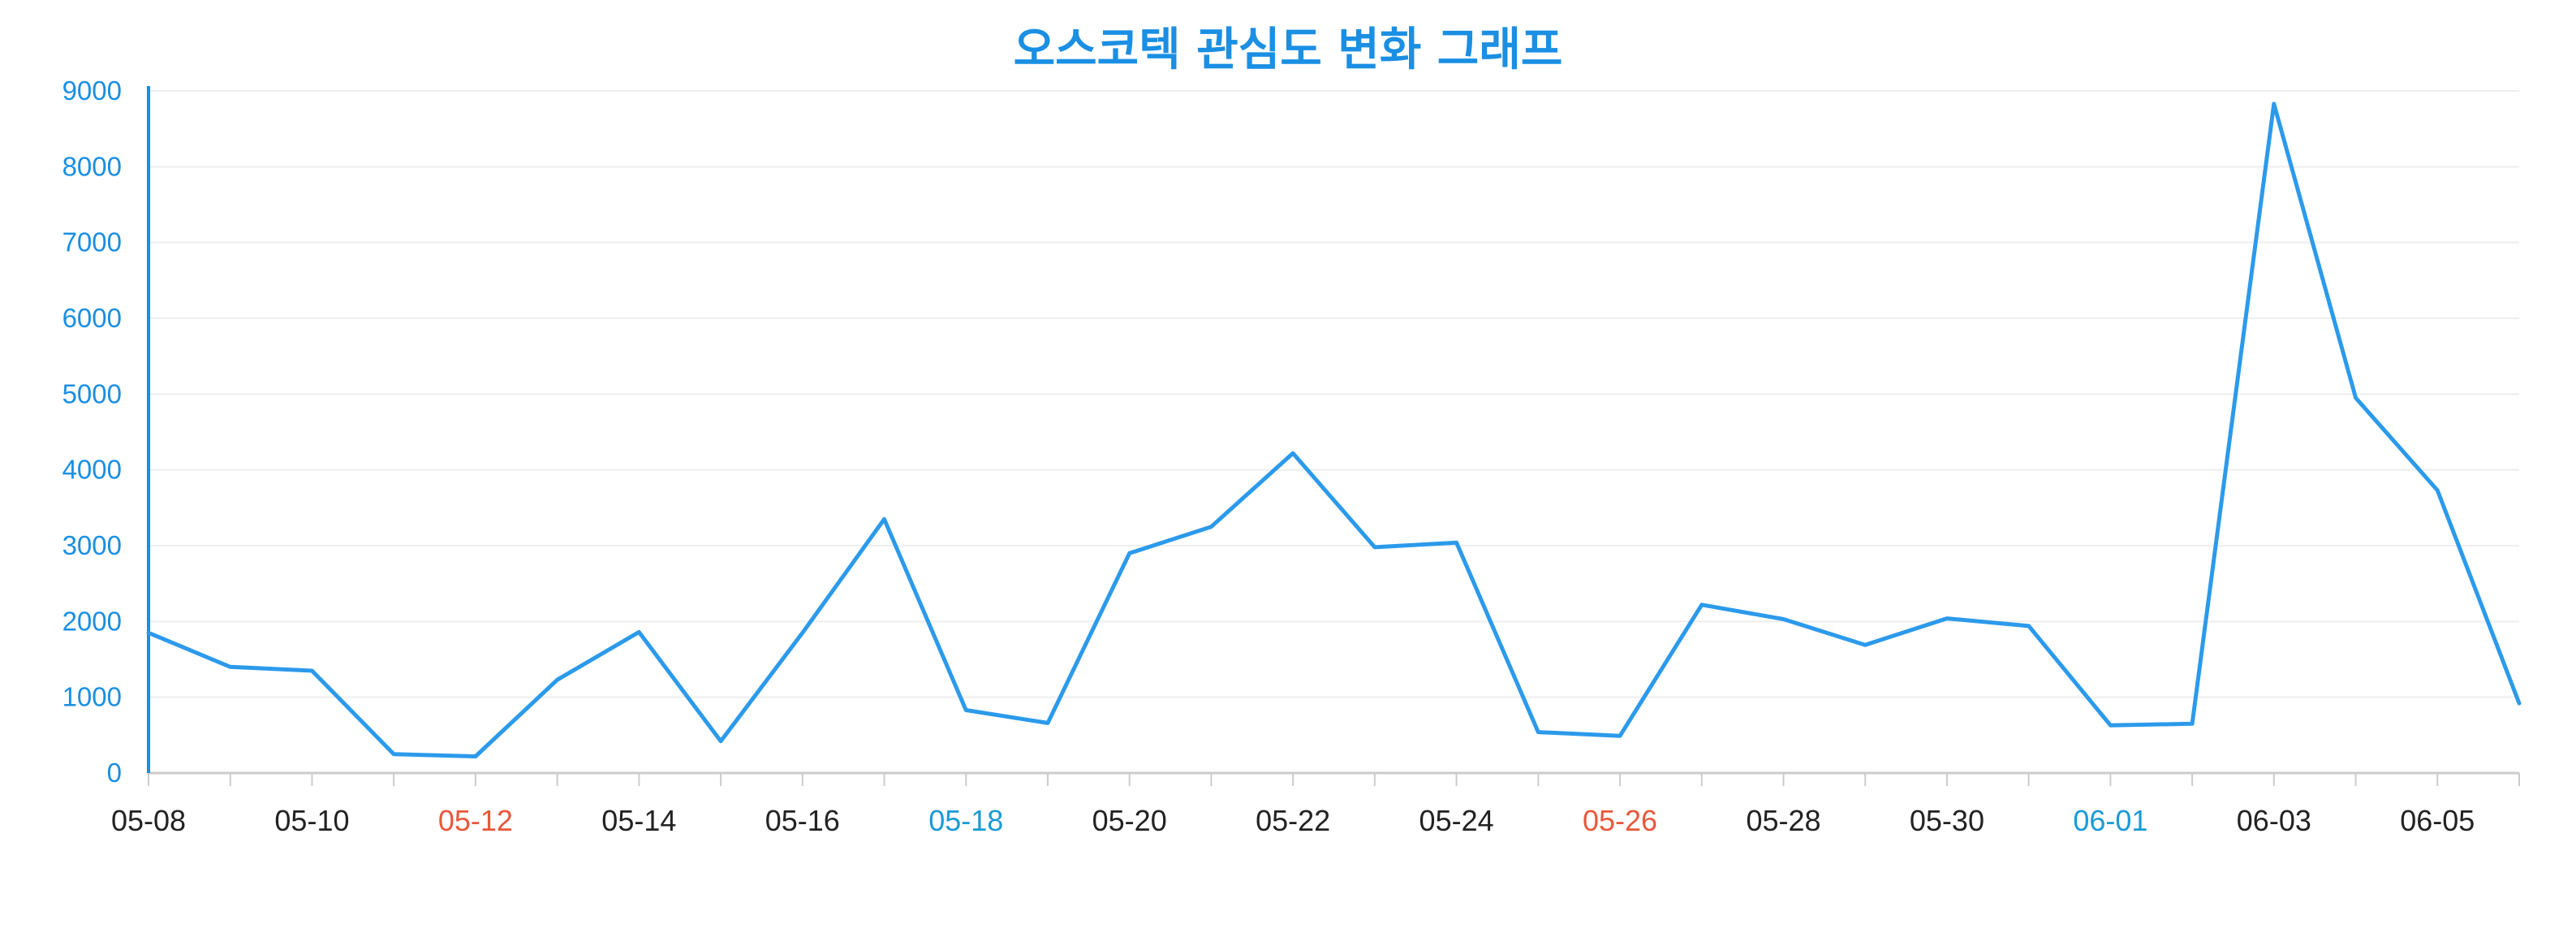 The image size is (2576, 933). Describe the element at coordinates (92, 621) in the screenshot. I see `y-tick-label: 2000` at that location.